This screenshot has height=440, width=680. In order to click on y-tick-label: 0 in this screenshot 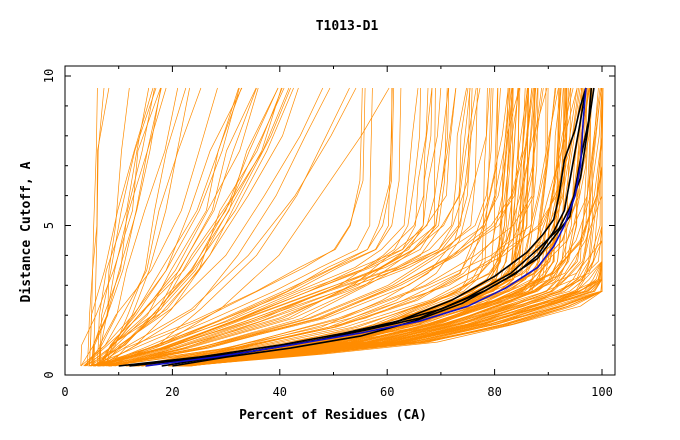, I will do `click(49, 374)`.